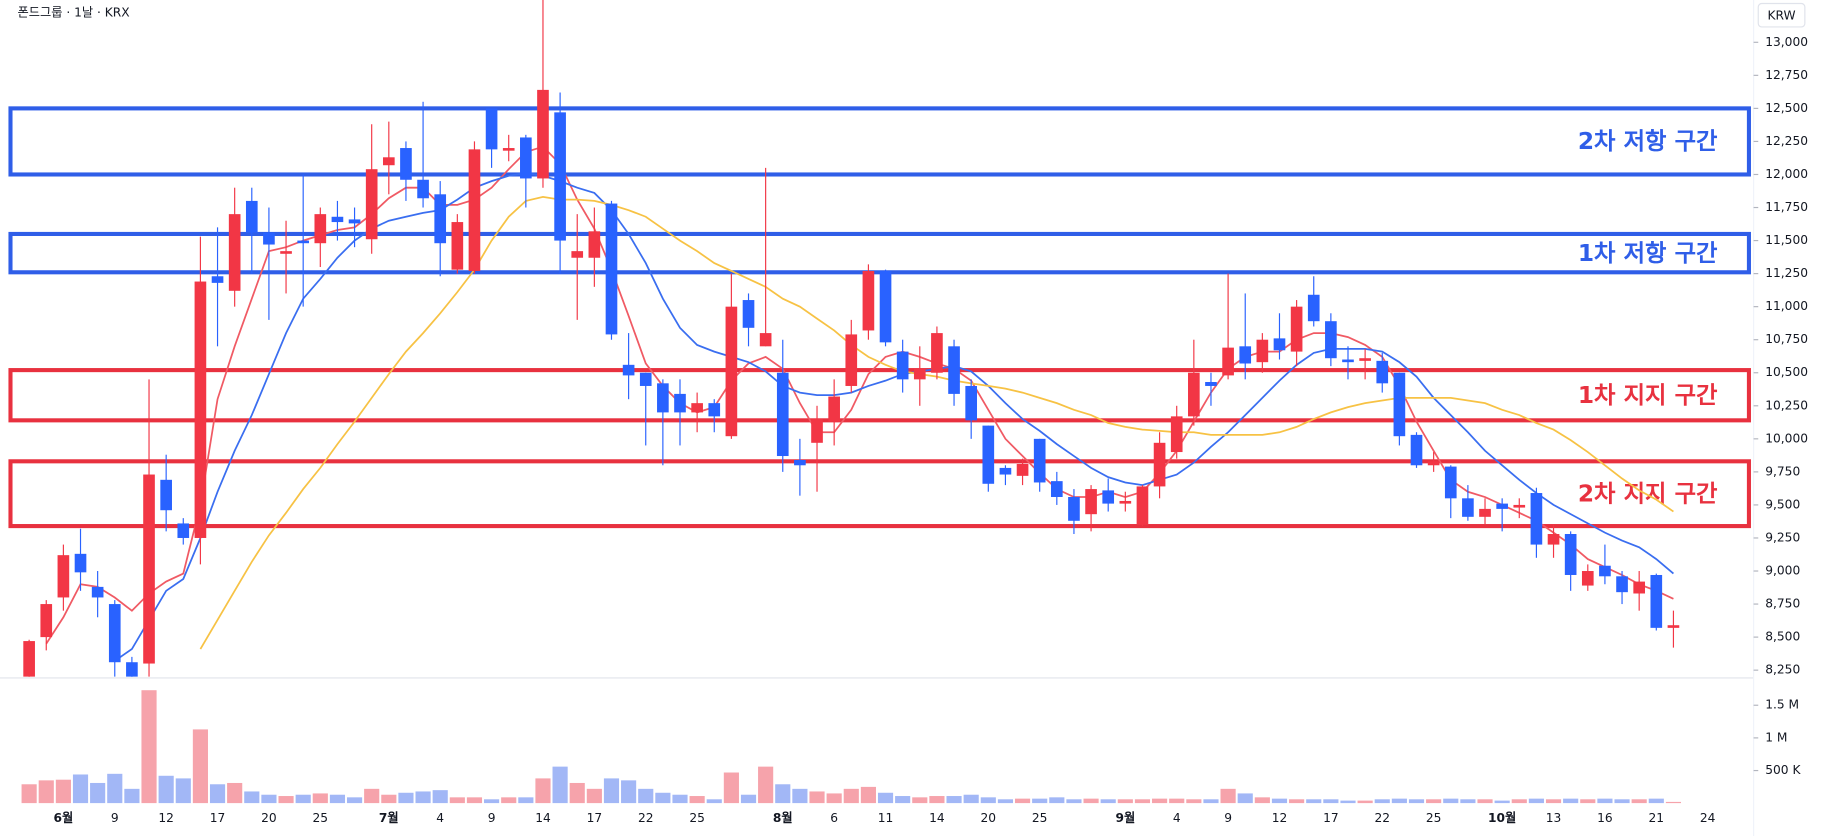 This screenshot has height=836, width=1827. I want to click on zone-label: 1차 저항 구간, so click(1648, 253).